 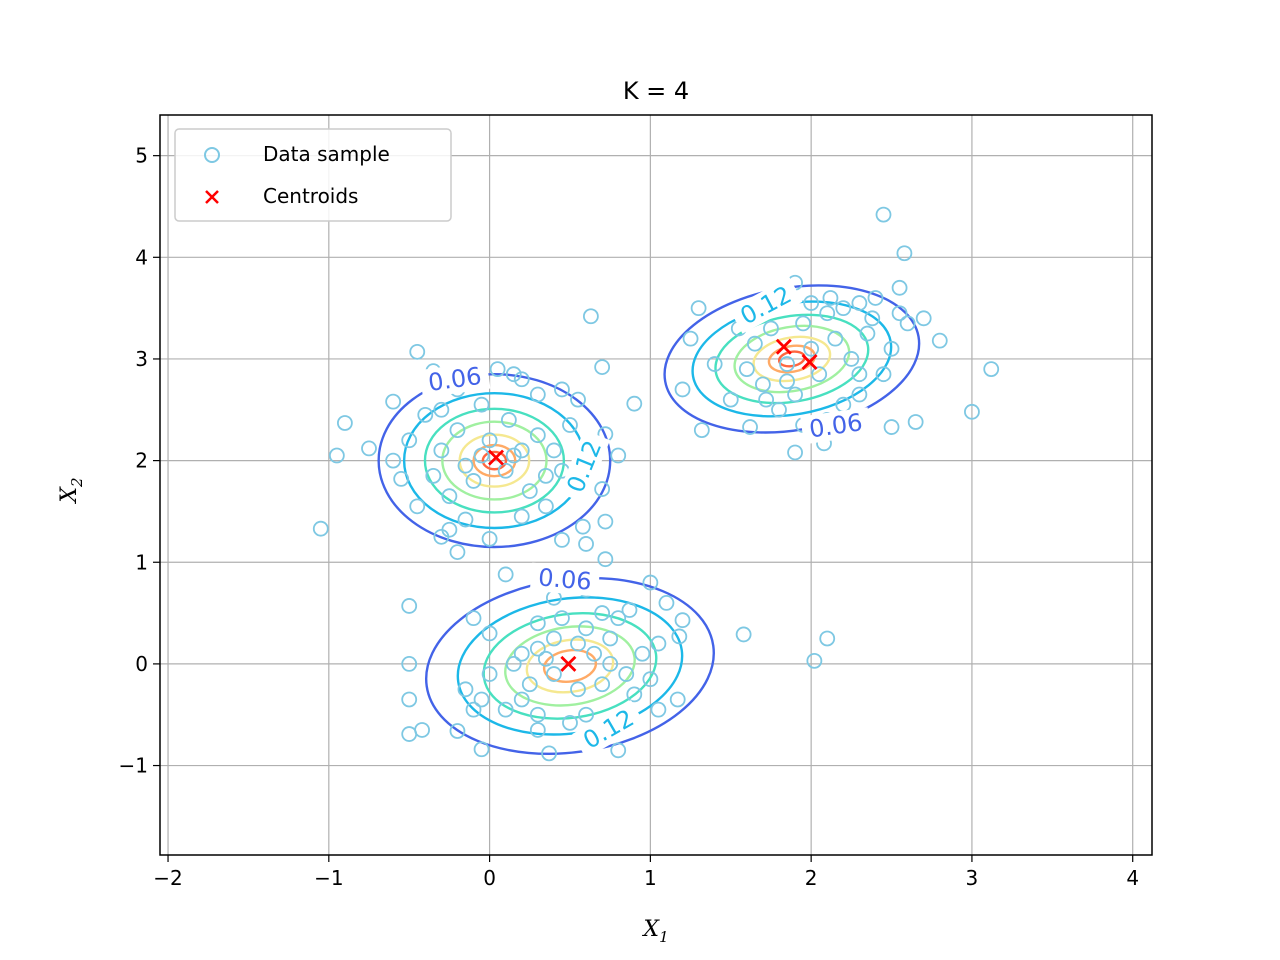 What do you see at coordinates (212, 155) in the screenshot?
I see `legend-data-marker` at bounding box center [212, 155].